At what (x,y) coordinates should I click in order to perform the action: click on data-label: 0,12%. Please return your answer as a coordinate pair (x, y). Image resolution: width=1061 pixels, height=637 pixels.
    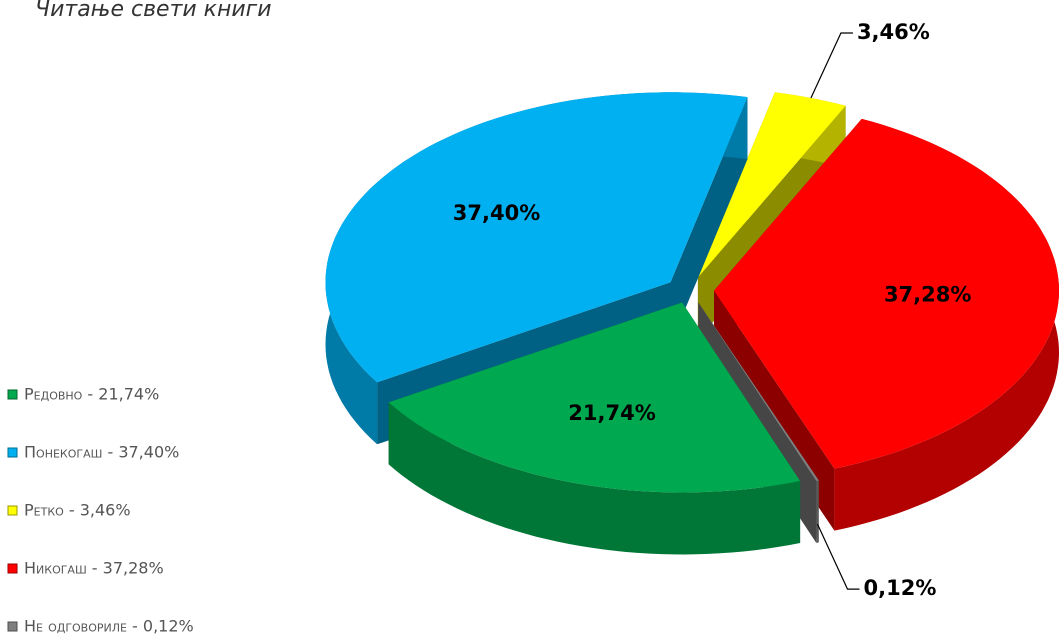
    Looking at the image, I should click on (900, 588).